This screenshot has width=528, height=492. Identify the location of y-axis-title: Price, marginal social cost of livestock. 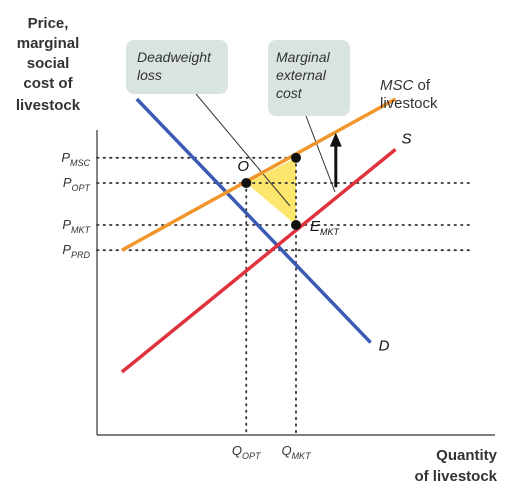
(48, 64).